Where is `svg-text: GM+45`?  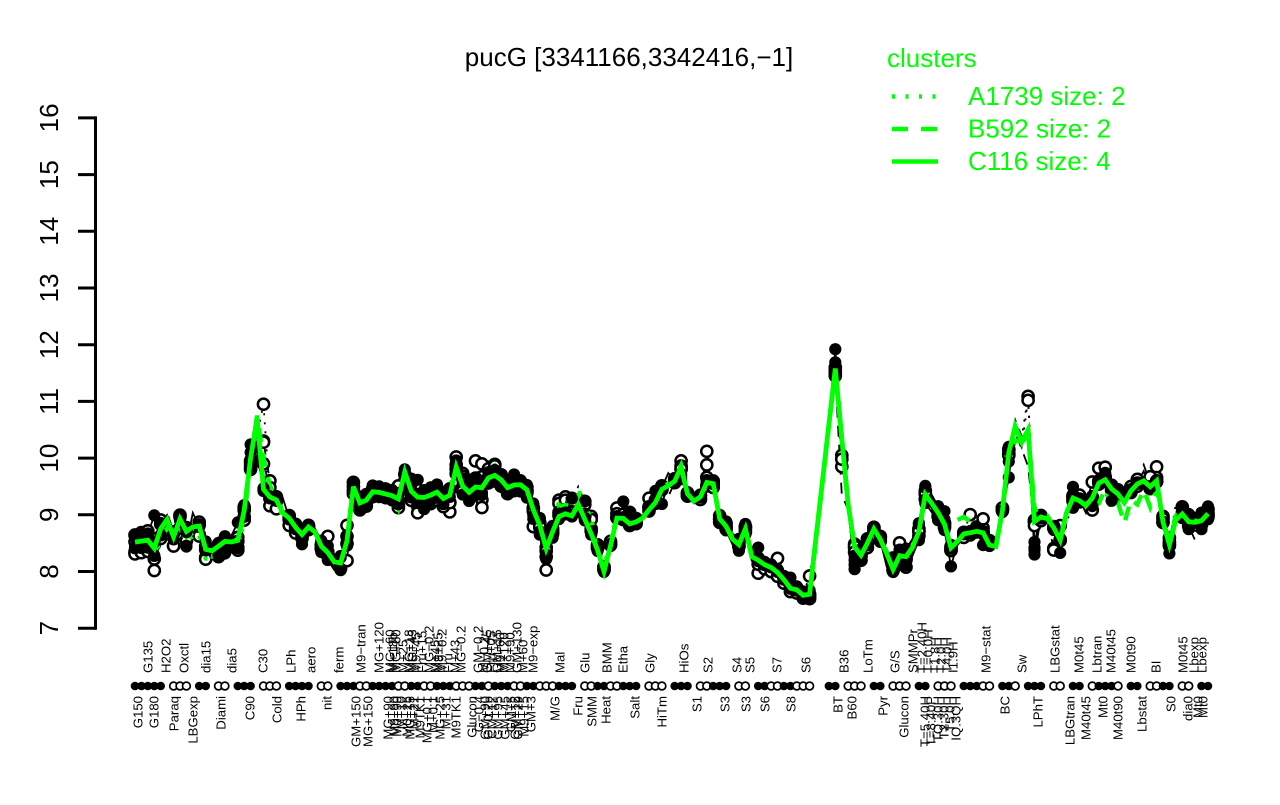 svg-text: GM+45 is located at coordinates (486, 651).